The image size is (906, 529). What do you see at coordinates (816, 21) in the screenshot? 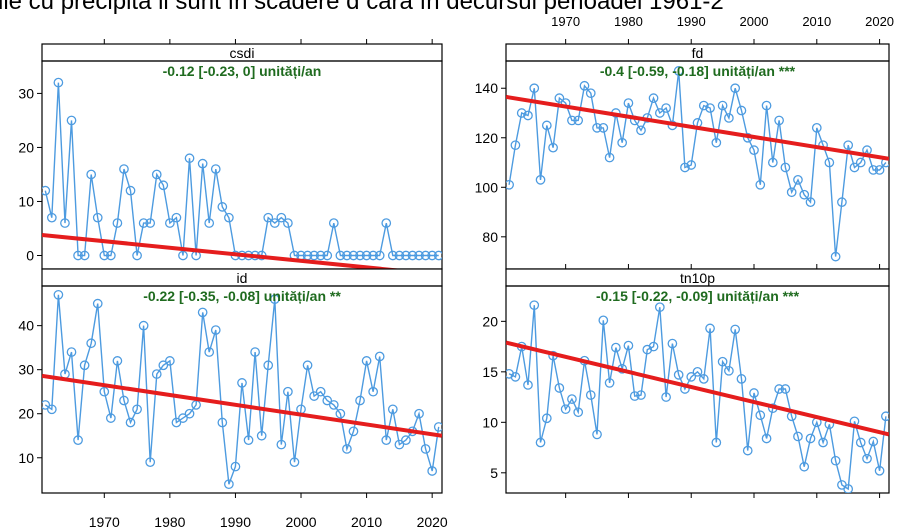
I see `x-tick-label: 2010` at bounding box center [816, 21].